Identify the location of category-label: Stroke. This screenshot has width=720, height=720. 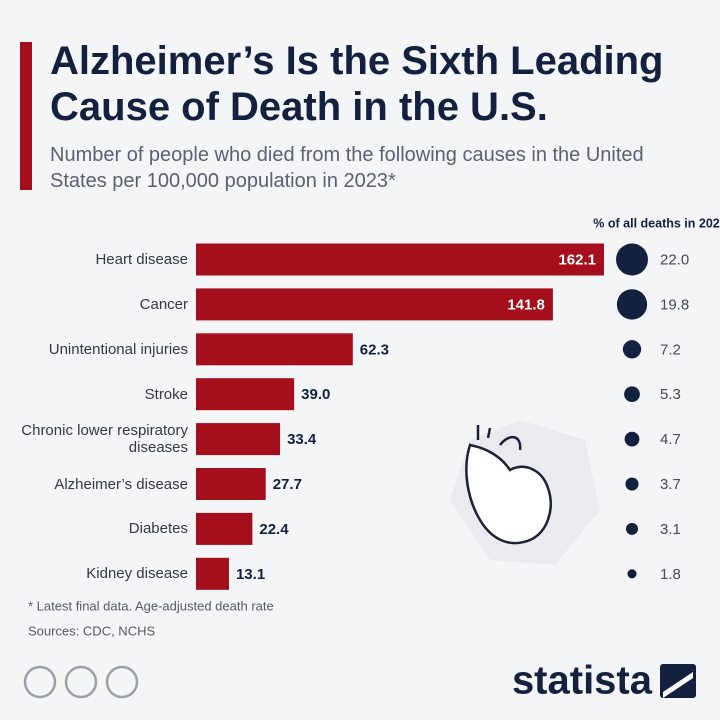
(166, 394).